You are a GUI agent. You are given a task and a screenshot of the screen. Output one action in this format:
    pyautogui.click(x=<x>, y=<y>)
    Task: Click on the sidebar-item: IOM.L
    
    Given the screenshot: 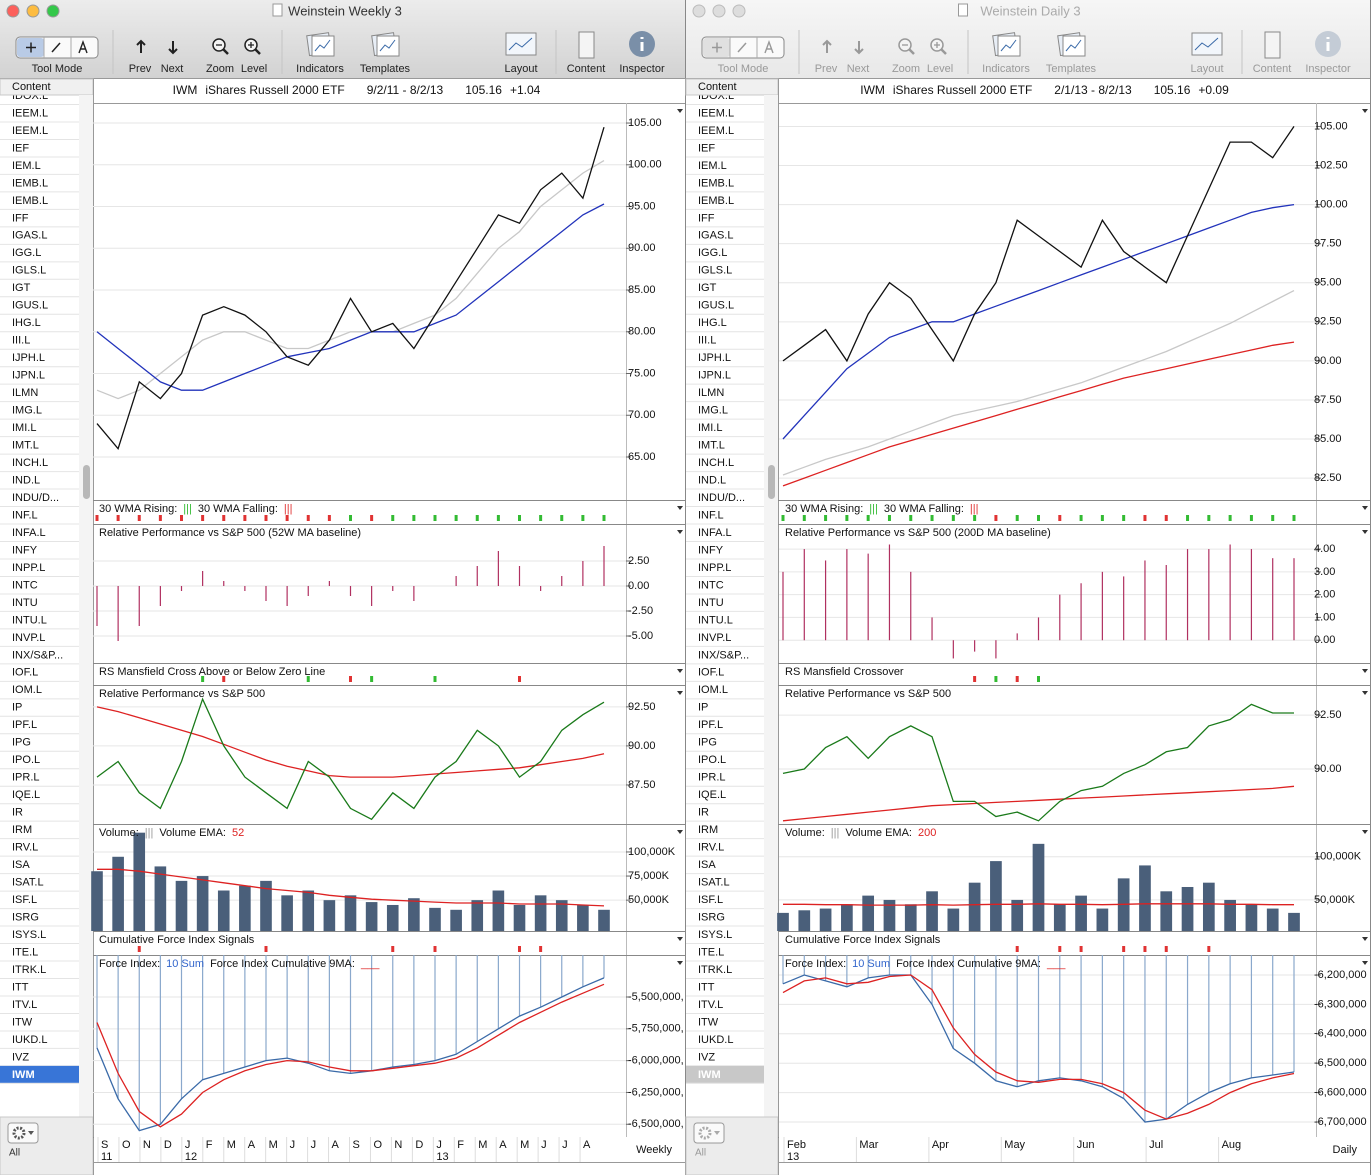 What is the action you would take?
    pyautogui.click(x=713, y=690)
    